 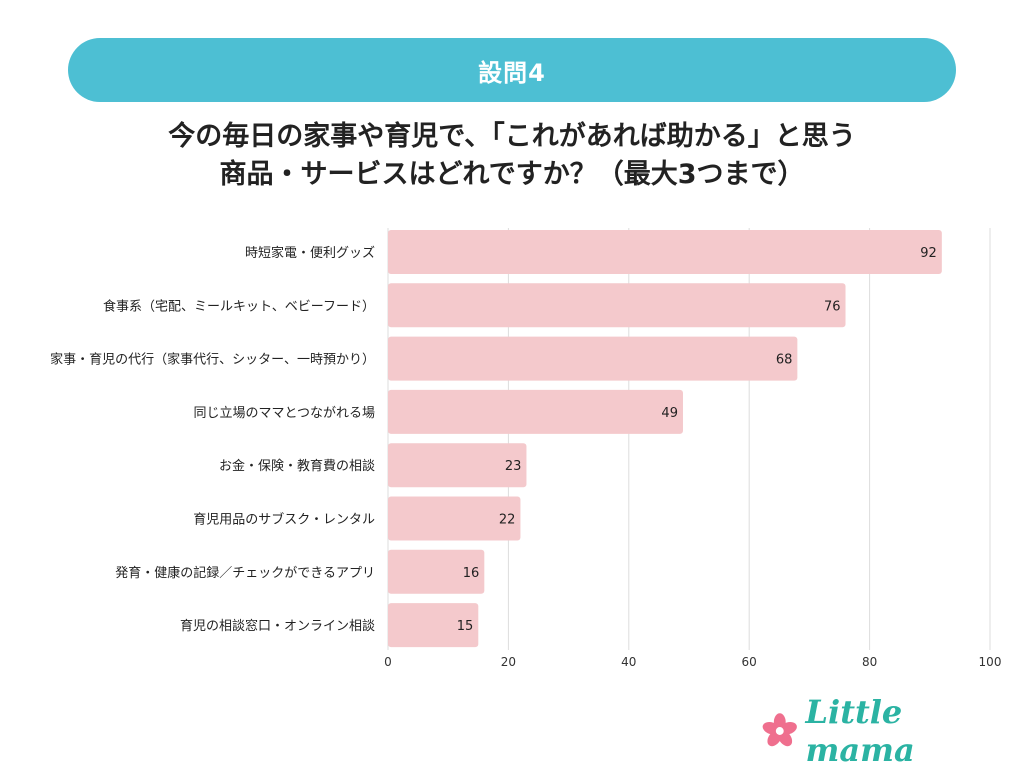 I want to click on x-tick-label: 20, so click(x=508, y=662).